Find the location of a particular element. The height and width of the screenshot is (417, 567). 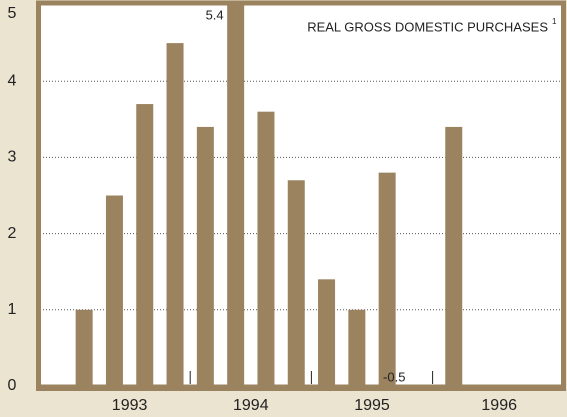

x-group-label: 1996 is located at coordinates (499, 405).